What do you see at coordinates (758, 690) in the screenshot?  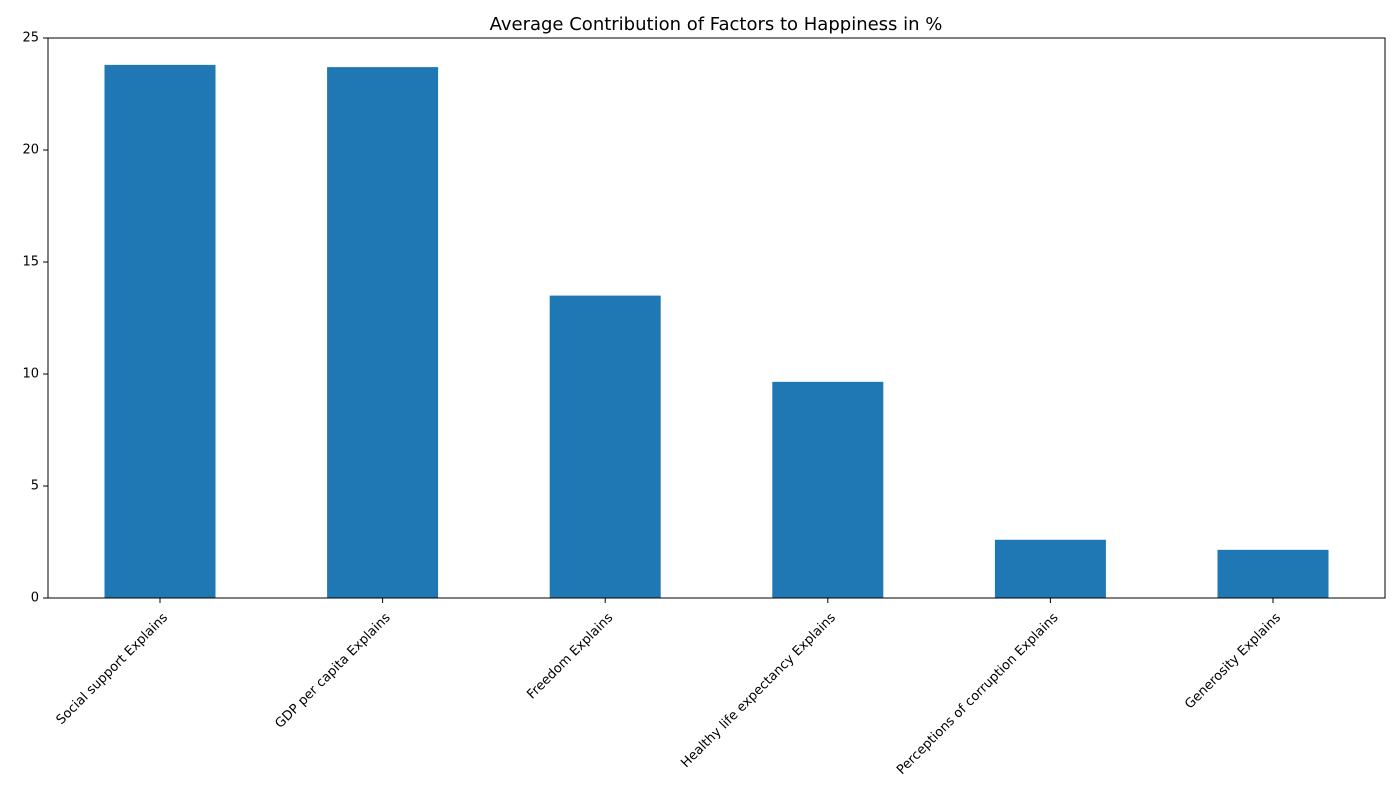 I see `x-tick-label: Healthy life expectancy Explains` at bounding box center [758, 690].